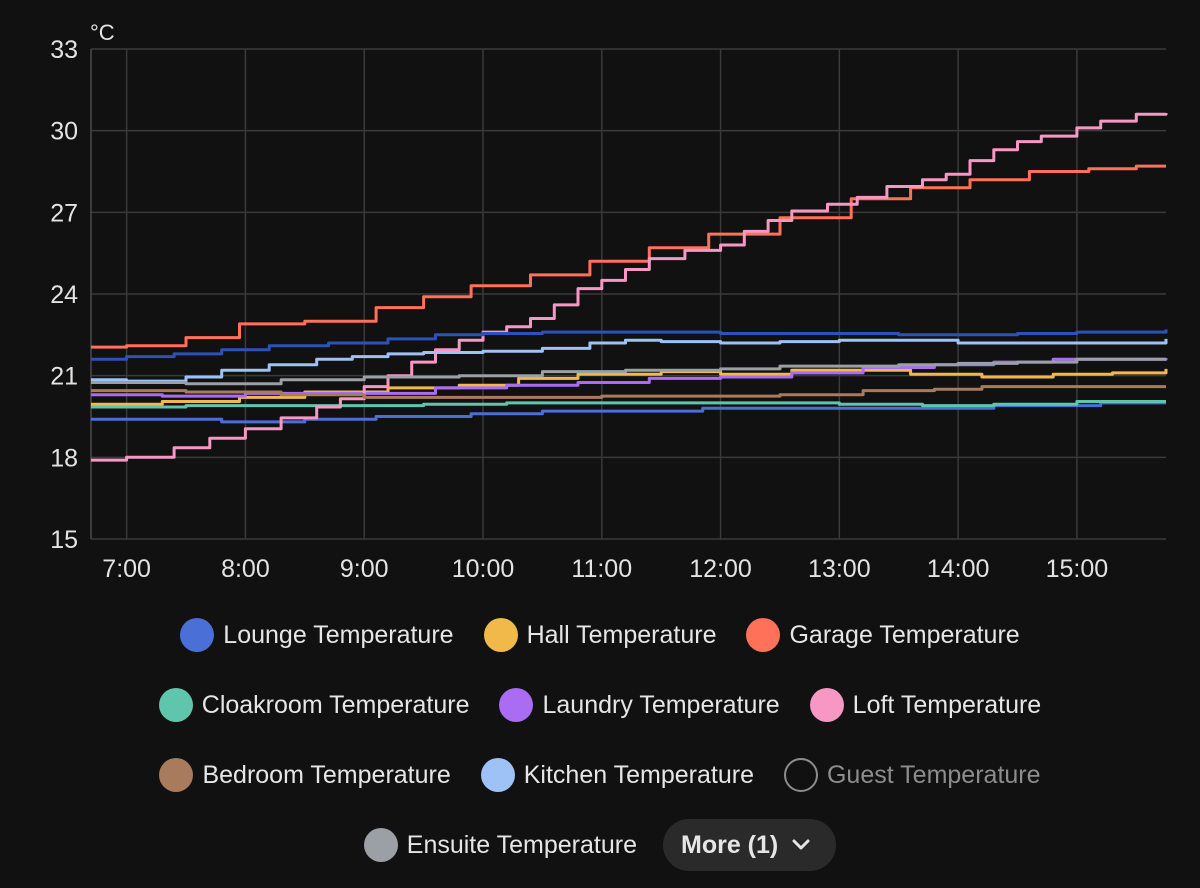  What do you see at coordinates (64, 458) in the screenshot?
I see `y-tick-label: 18` at bounding box center [64, 458].